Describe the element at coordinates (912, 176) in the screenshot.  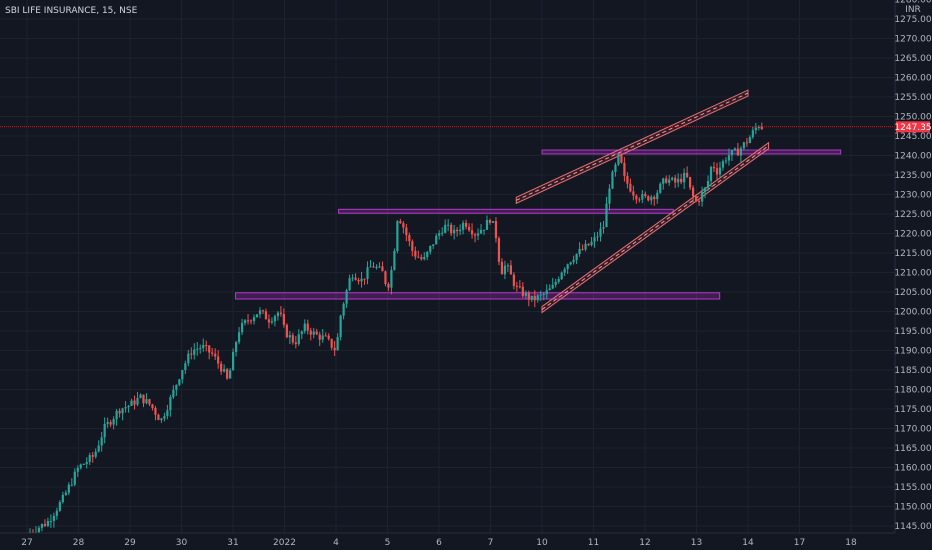
I see `price-tick-label: 1235.00` at that location.